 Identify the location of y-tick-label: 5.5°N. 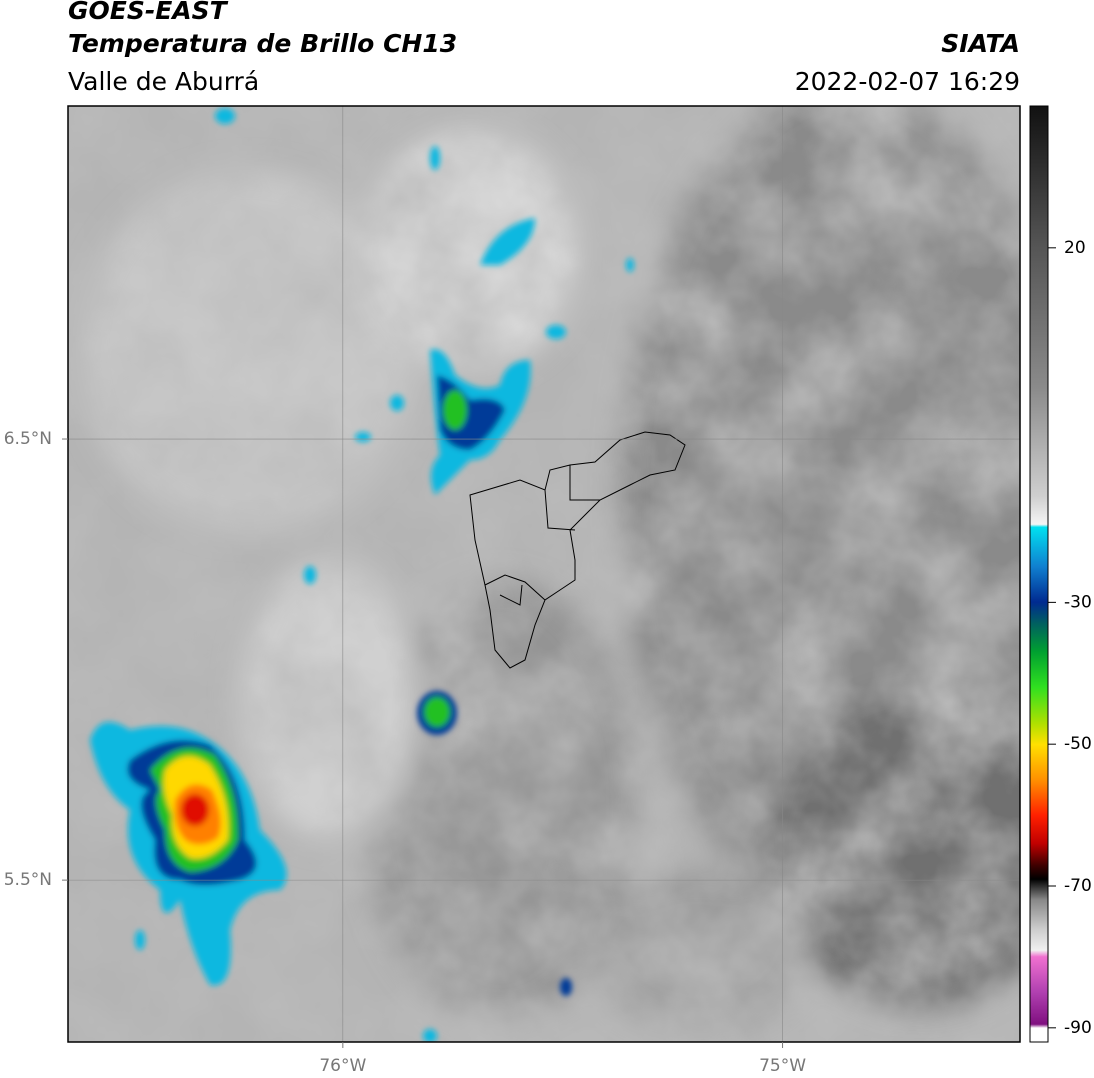
(28, 880).